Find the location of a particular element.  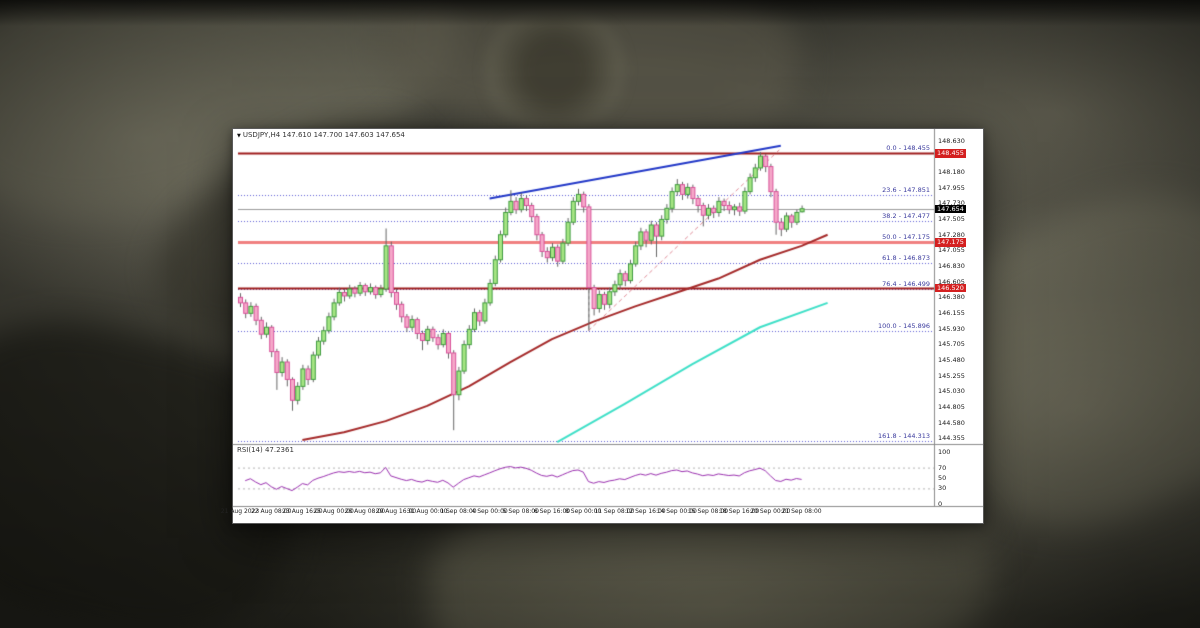

date-tick-label: 21 Aug 2023 is located at coordinates (240, 511).